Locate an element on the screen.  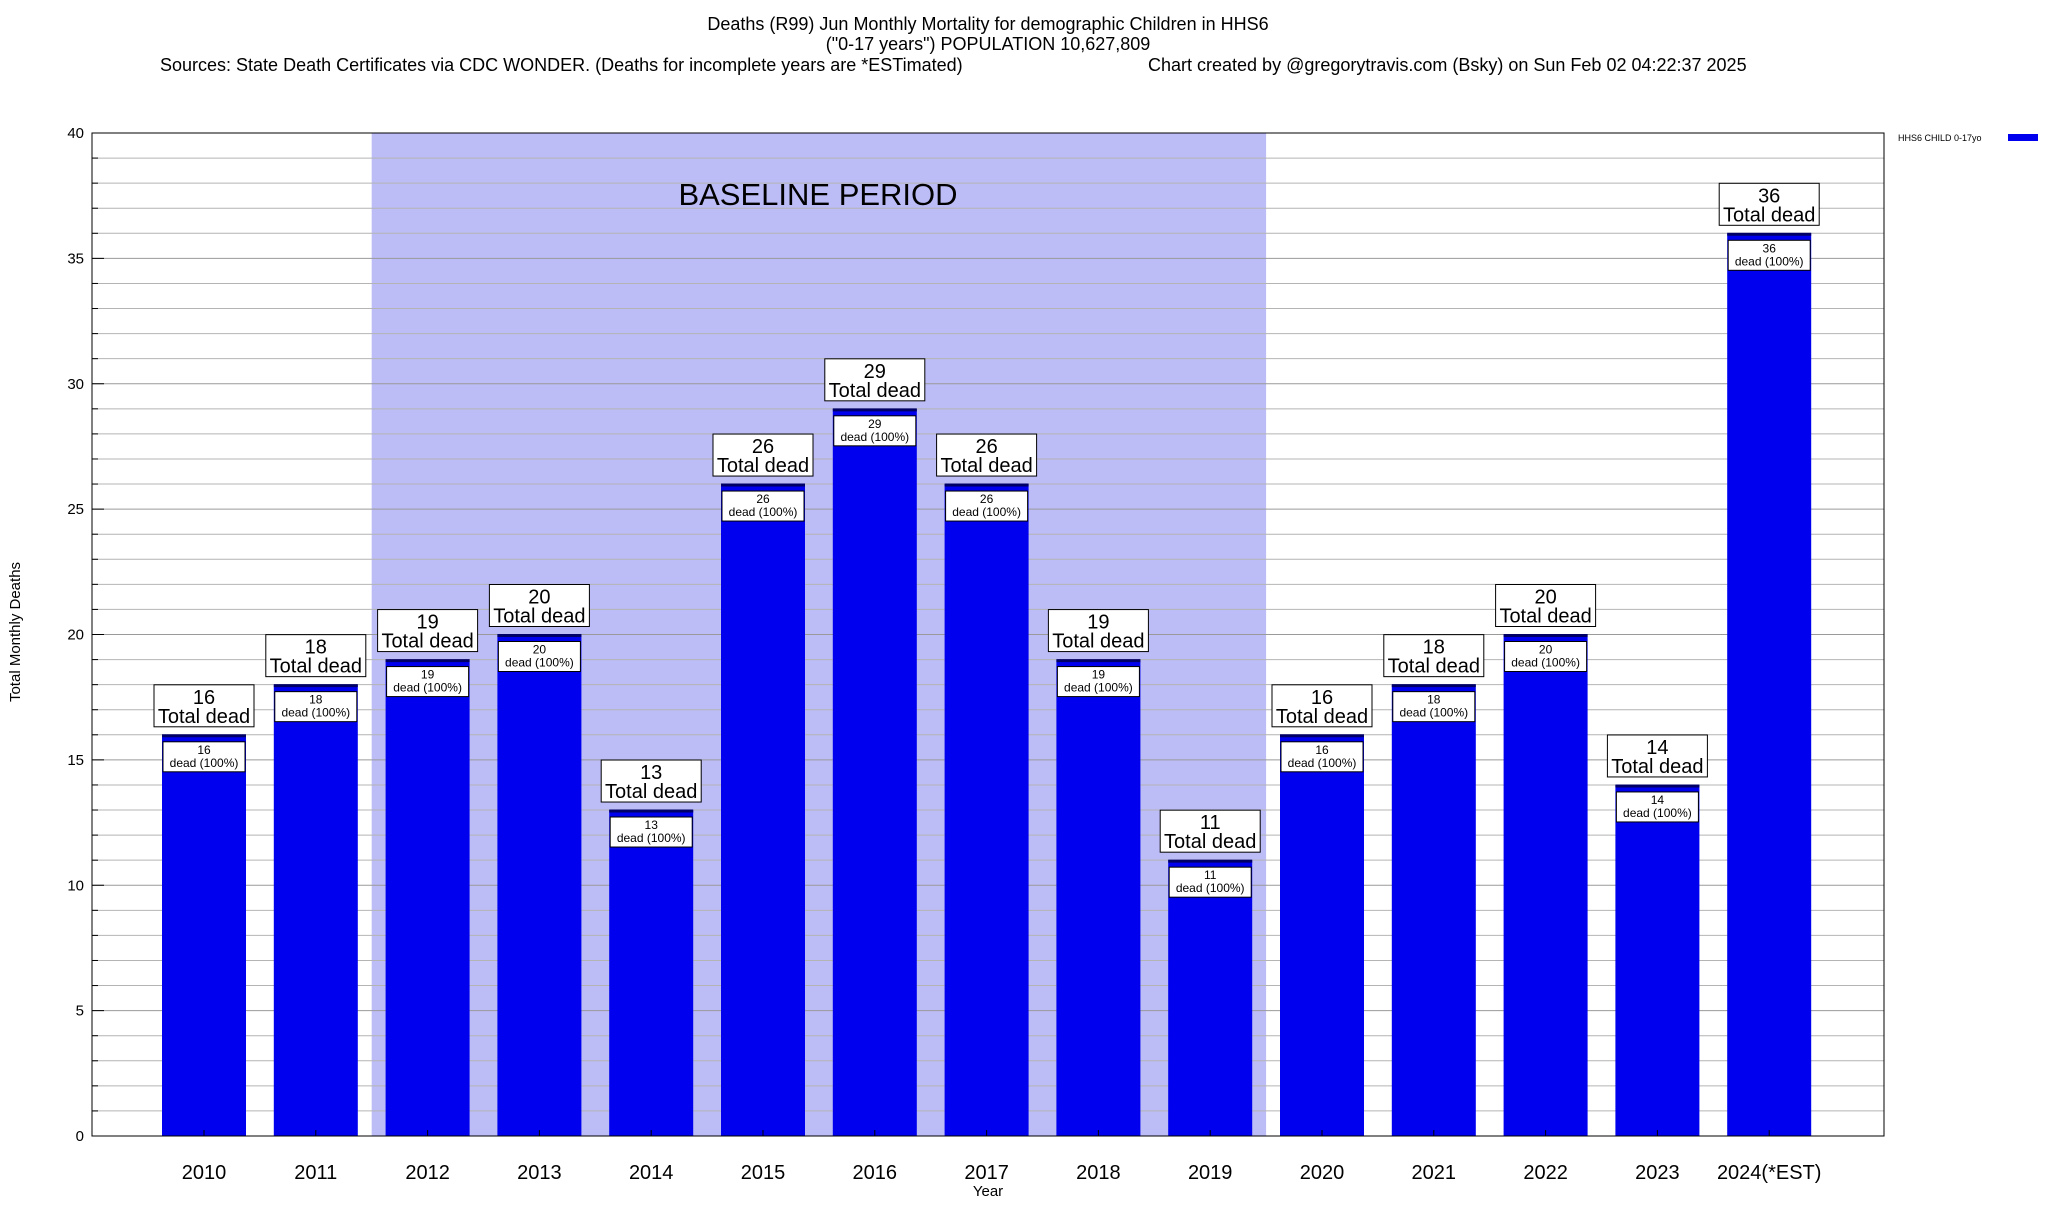
x-tick-label: 2011 is located at coordinates (315, 1173).